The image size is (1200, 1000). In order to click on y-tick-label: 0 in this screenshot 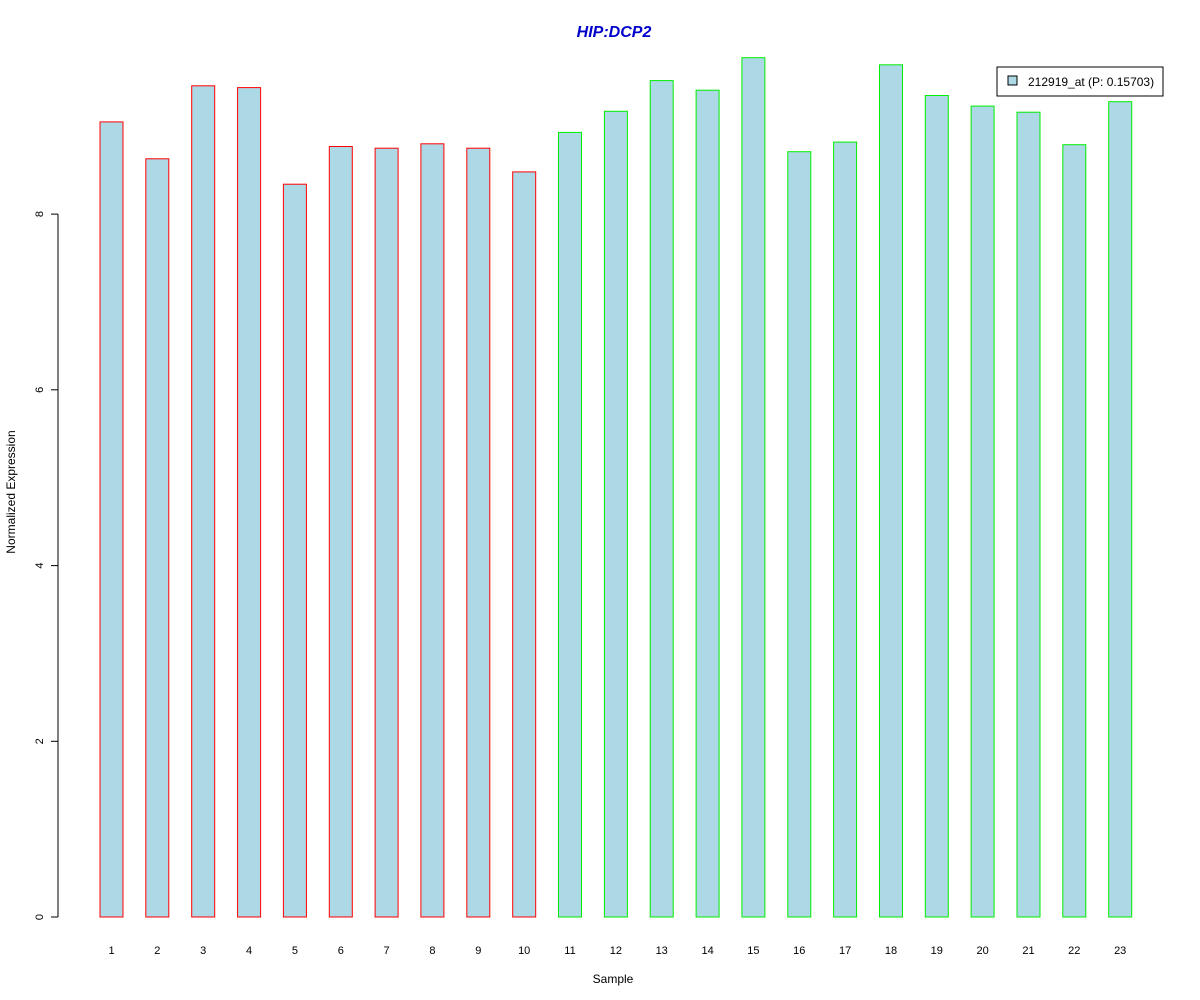, I will do `click(40, 917)`.